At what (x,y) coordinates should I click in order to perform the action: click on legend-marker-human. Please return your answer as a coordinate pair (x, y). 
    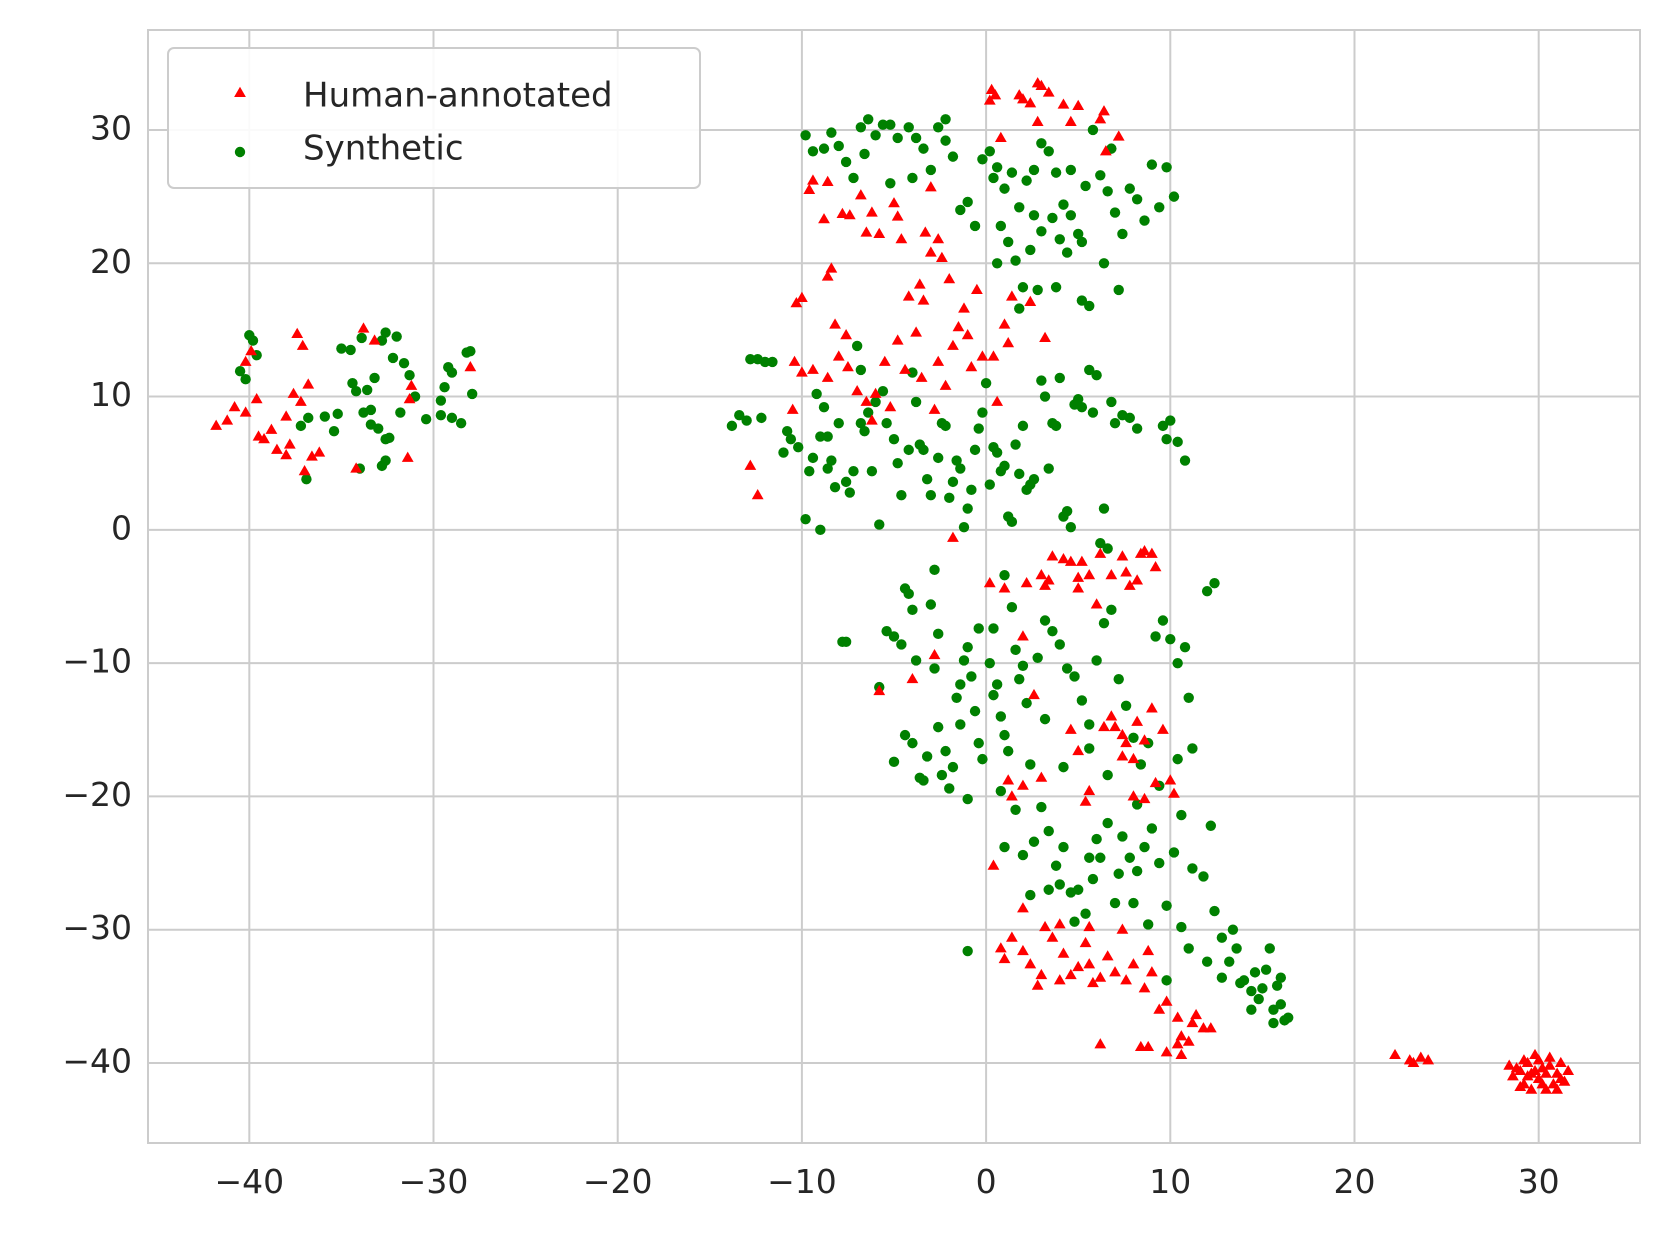
    Looking at the image, I should click on (240, 92).